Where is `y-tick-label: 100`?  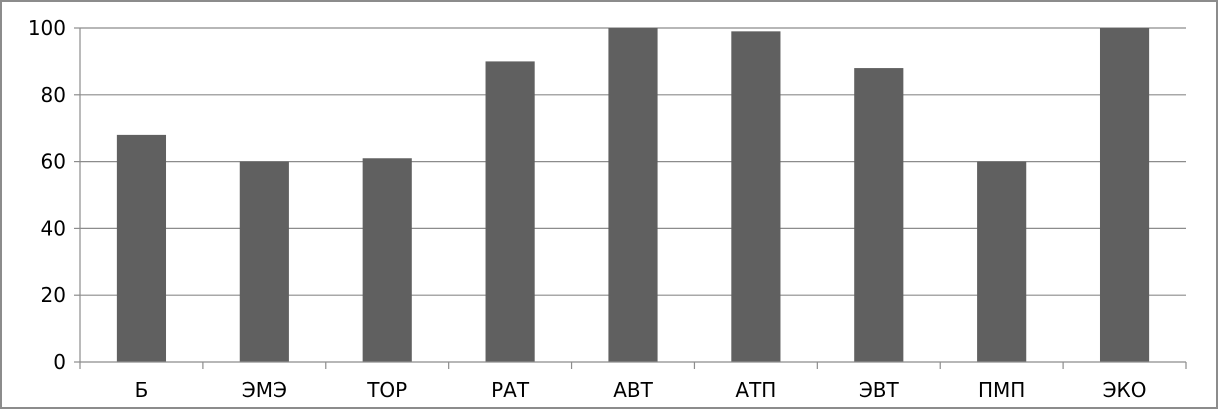 y-tick-label: 100 is located at coordinates (47, 28).